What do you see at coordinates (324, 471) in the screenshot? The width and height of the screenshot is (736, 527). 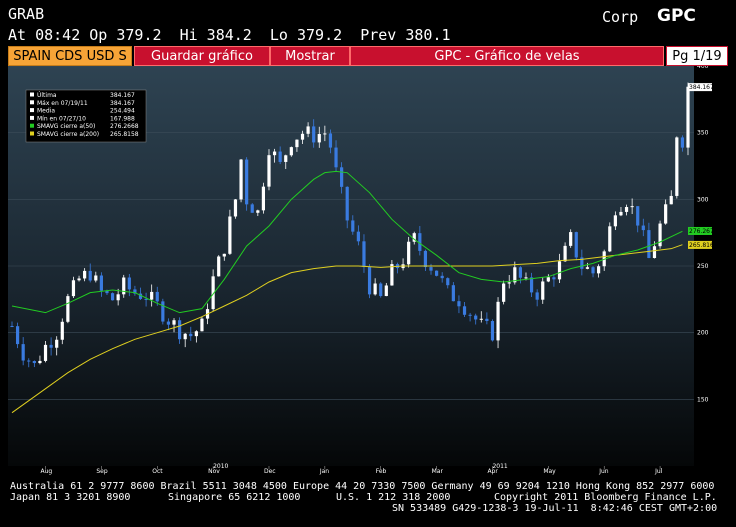 I see `x-tick-label: Jan` at bounding box center [324, 471].